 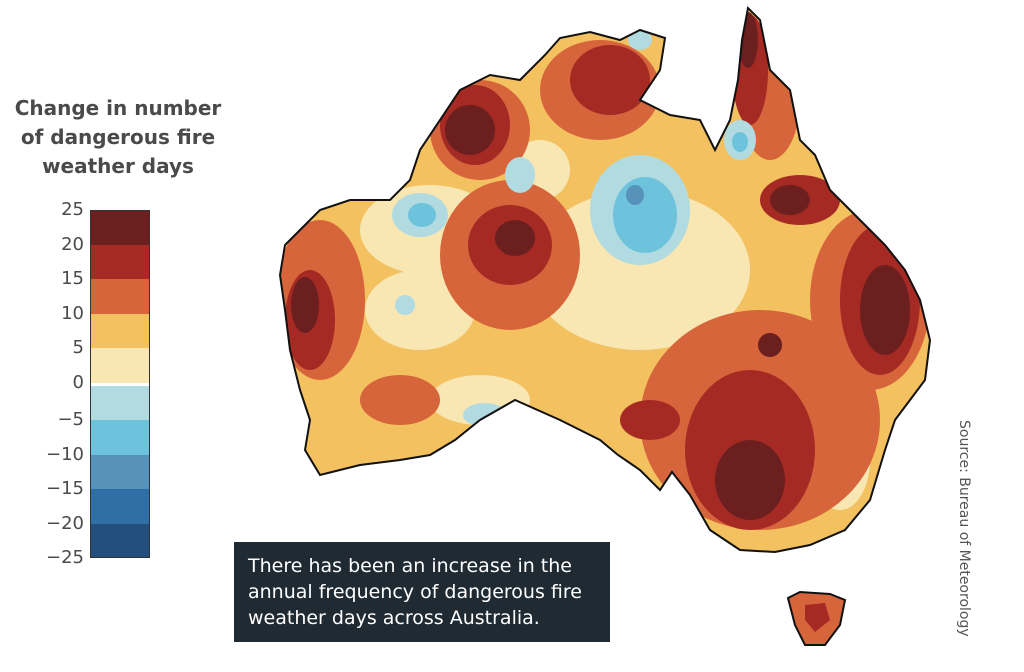 What do you see at coordinates (70, 419) in the screenshot?
I see `legend-tick-label: −5` at bounding box center [70, 419].